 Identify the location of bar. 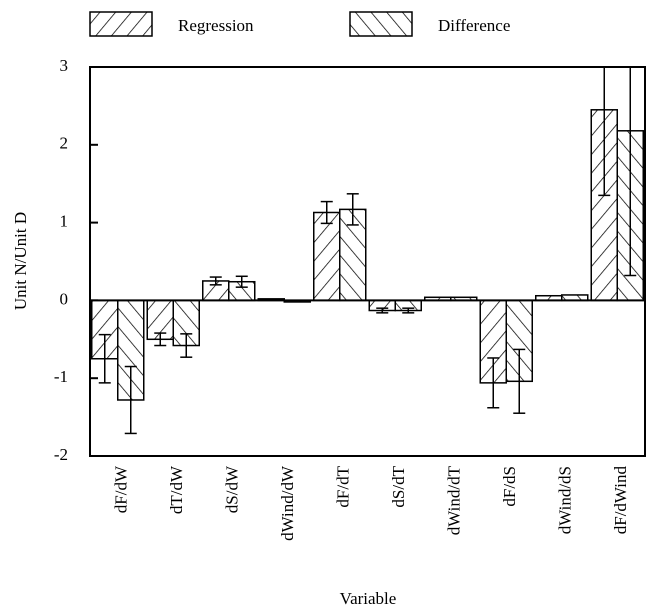
(327, 256).